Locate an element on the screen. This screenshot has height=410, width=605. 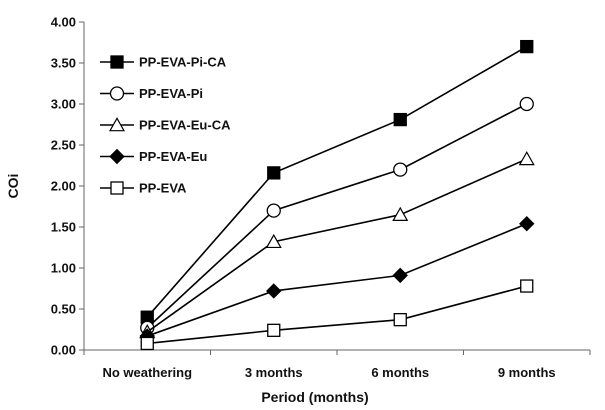
legend-label: PP-EVA is located at coordinates (163, 188).